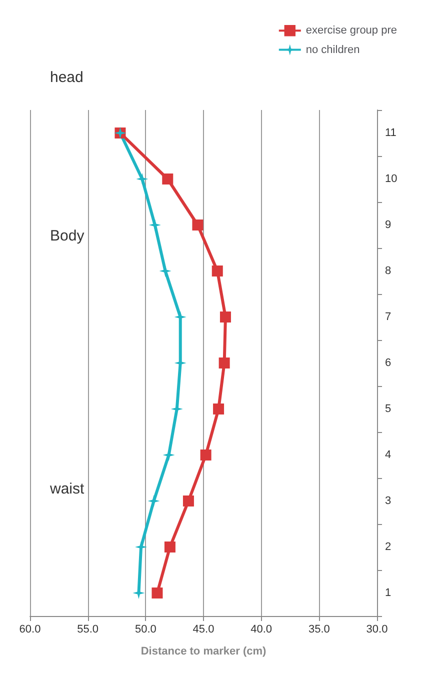 This screenshot has height=676, width=422. What do you see at coordinates (377, 630) in the screenshot?
I see `x-tick-label: 30.0` at bounding box center [377, 630].